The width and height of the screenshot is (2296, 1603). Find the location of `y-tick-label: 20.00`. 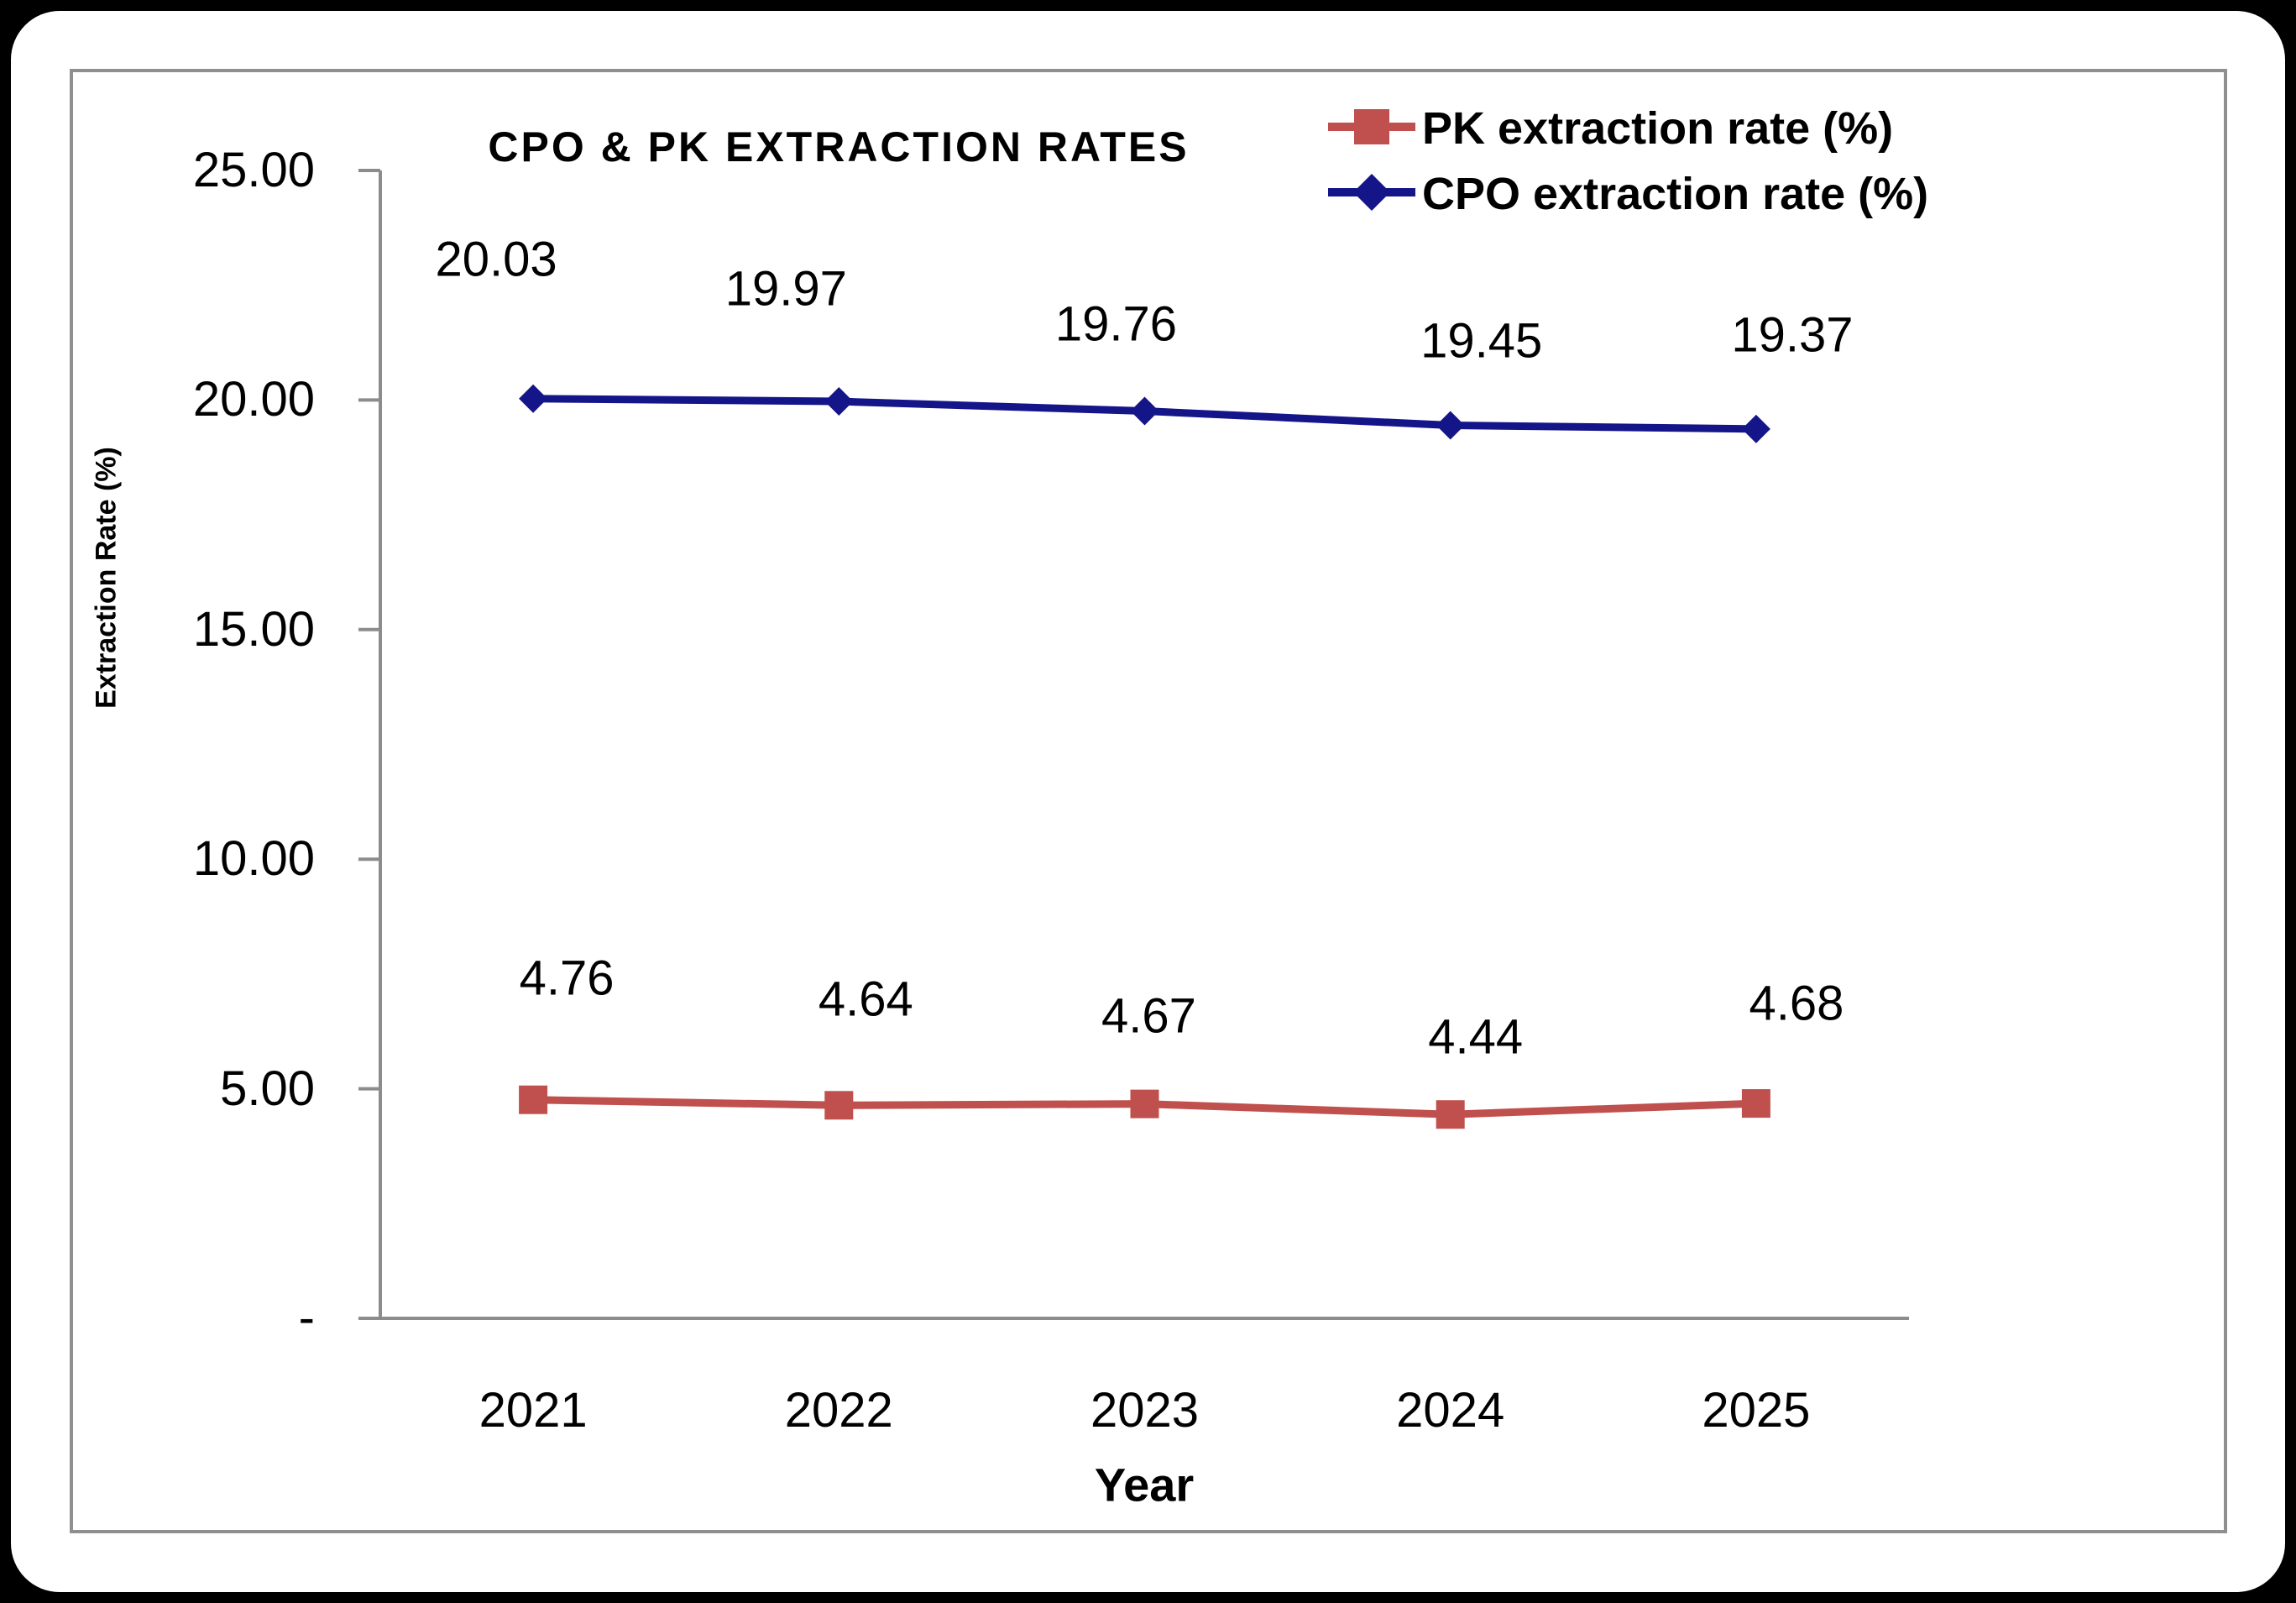

y-tick-label: 20.00 is located at coordinates (253, 399).